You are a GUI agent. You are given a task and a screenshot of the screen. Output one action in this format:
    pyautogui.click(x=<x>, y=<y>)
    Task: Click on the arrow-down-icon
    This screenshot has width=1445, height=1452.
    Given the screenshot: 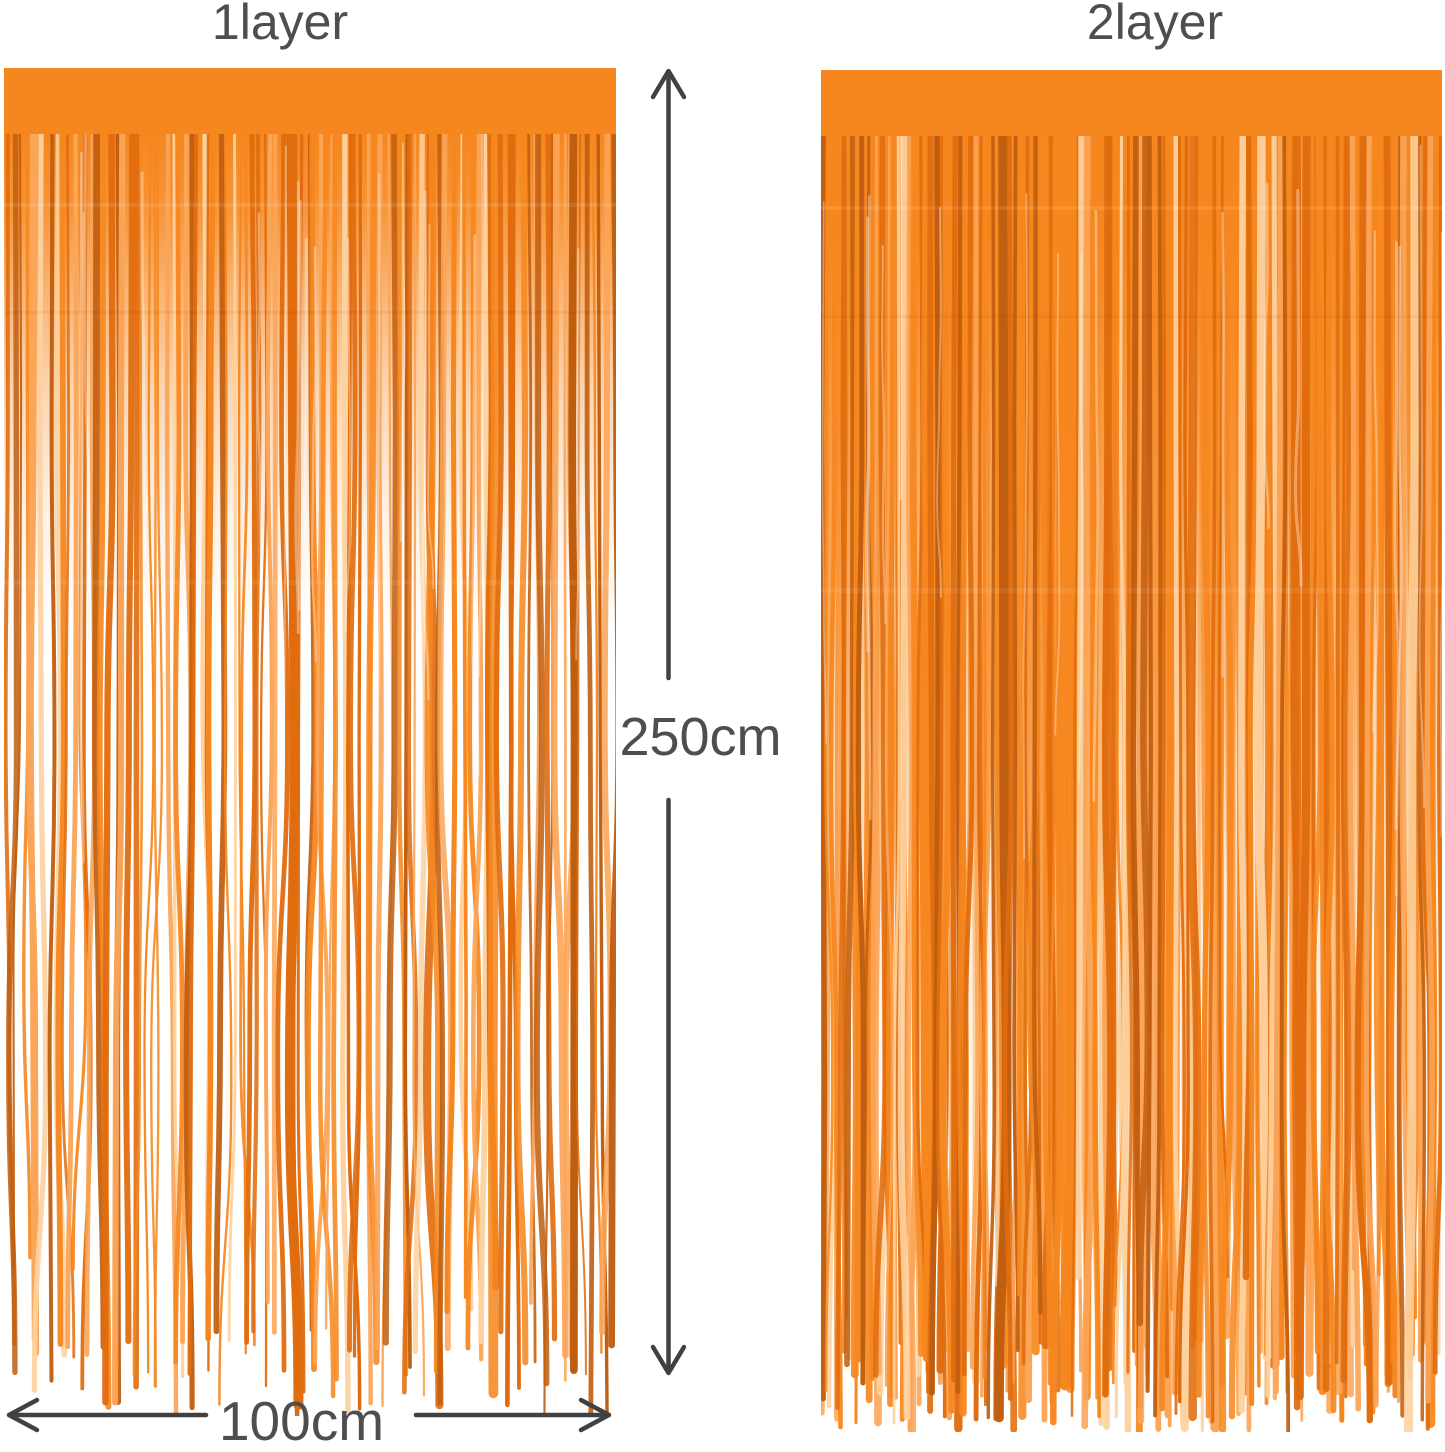 What is the action you would take?
    pyautogui.click(x=668, y=1360)
    